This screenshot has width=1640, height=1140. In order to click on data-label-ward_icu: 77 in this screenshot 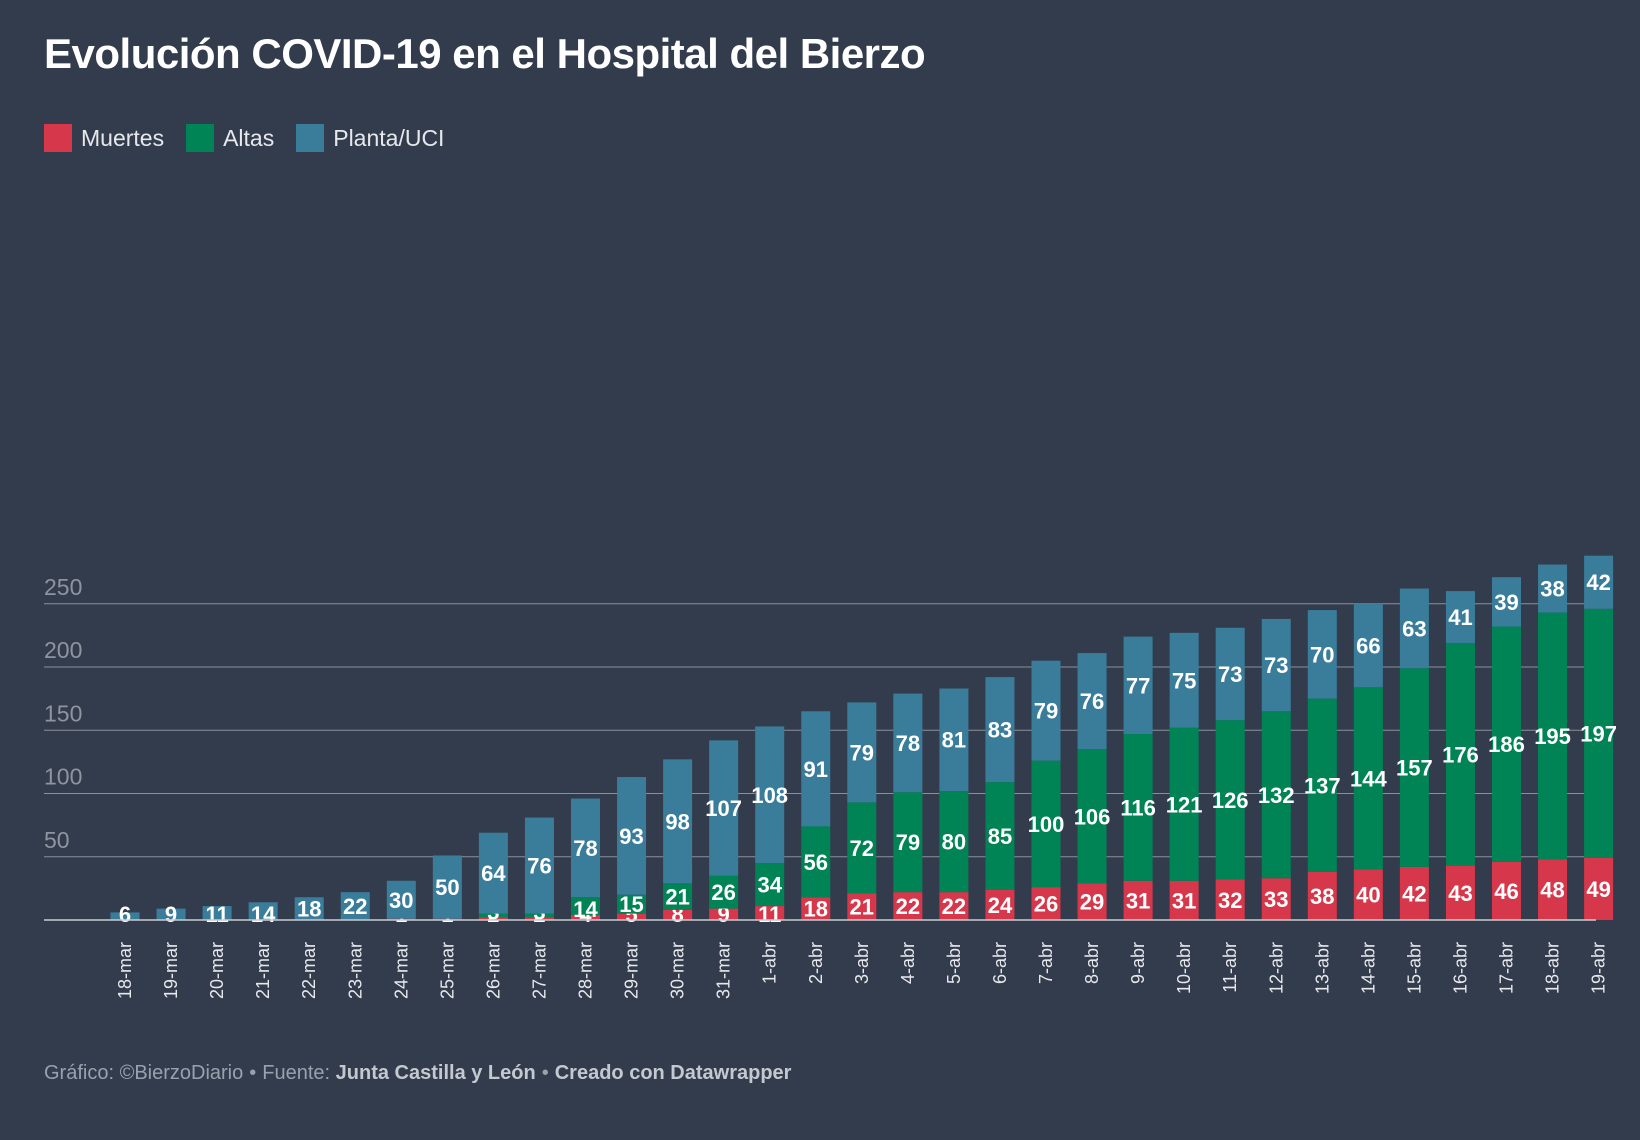, I will do `click(1138, 685)`.